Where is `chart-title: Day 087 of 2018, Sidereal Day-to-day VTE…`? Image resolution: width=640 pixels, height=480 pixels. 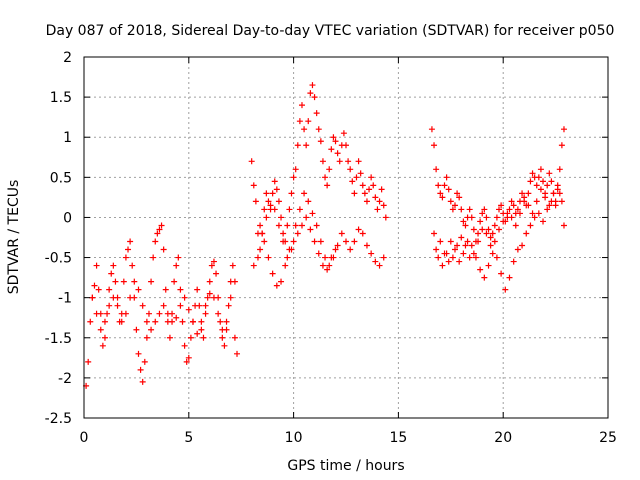 chart-title: Day 087 of 2018, Sidereal Day-to-day VTE… is located at coordinates (330, 31).